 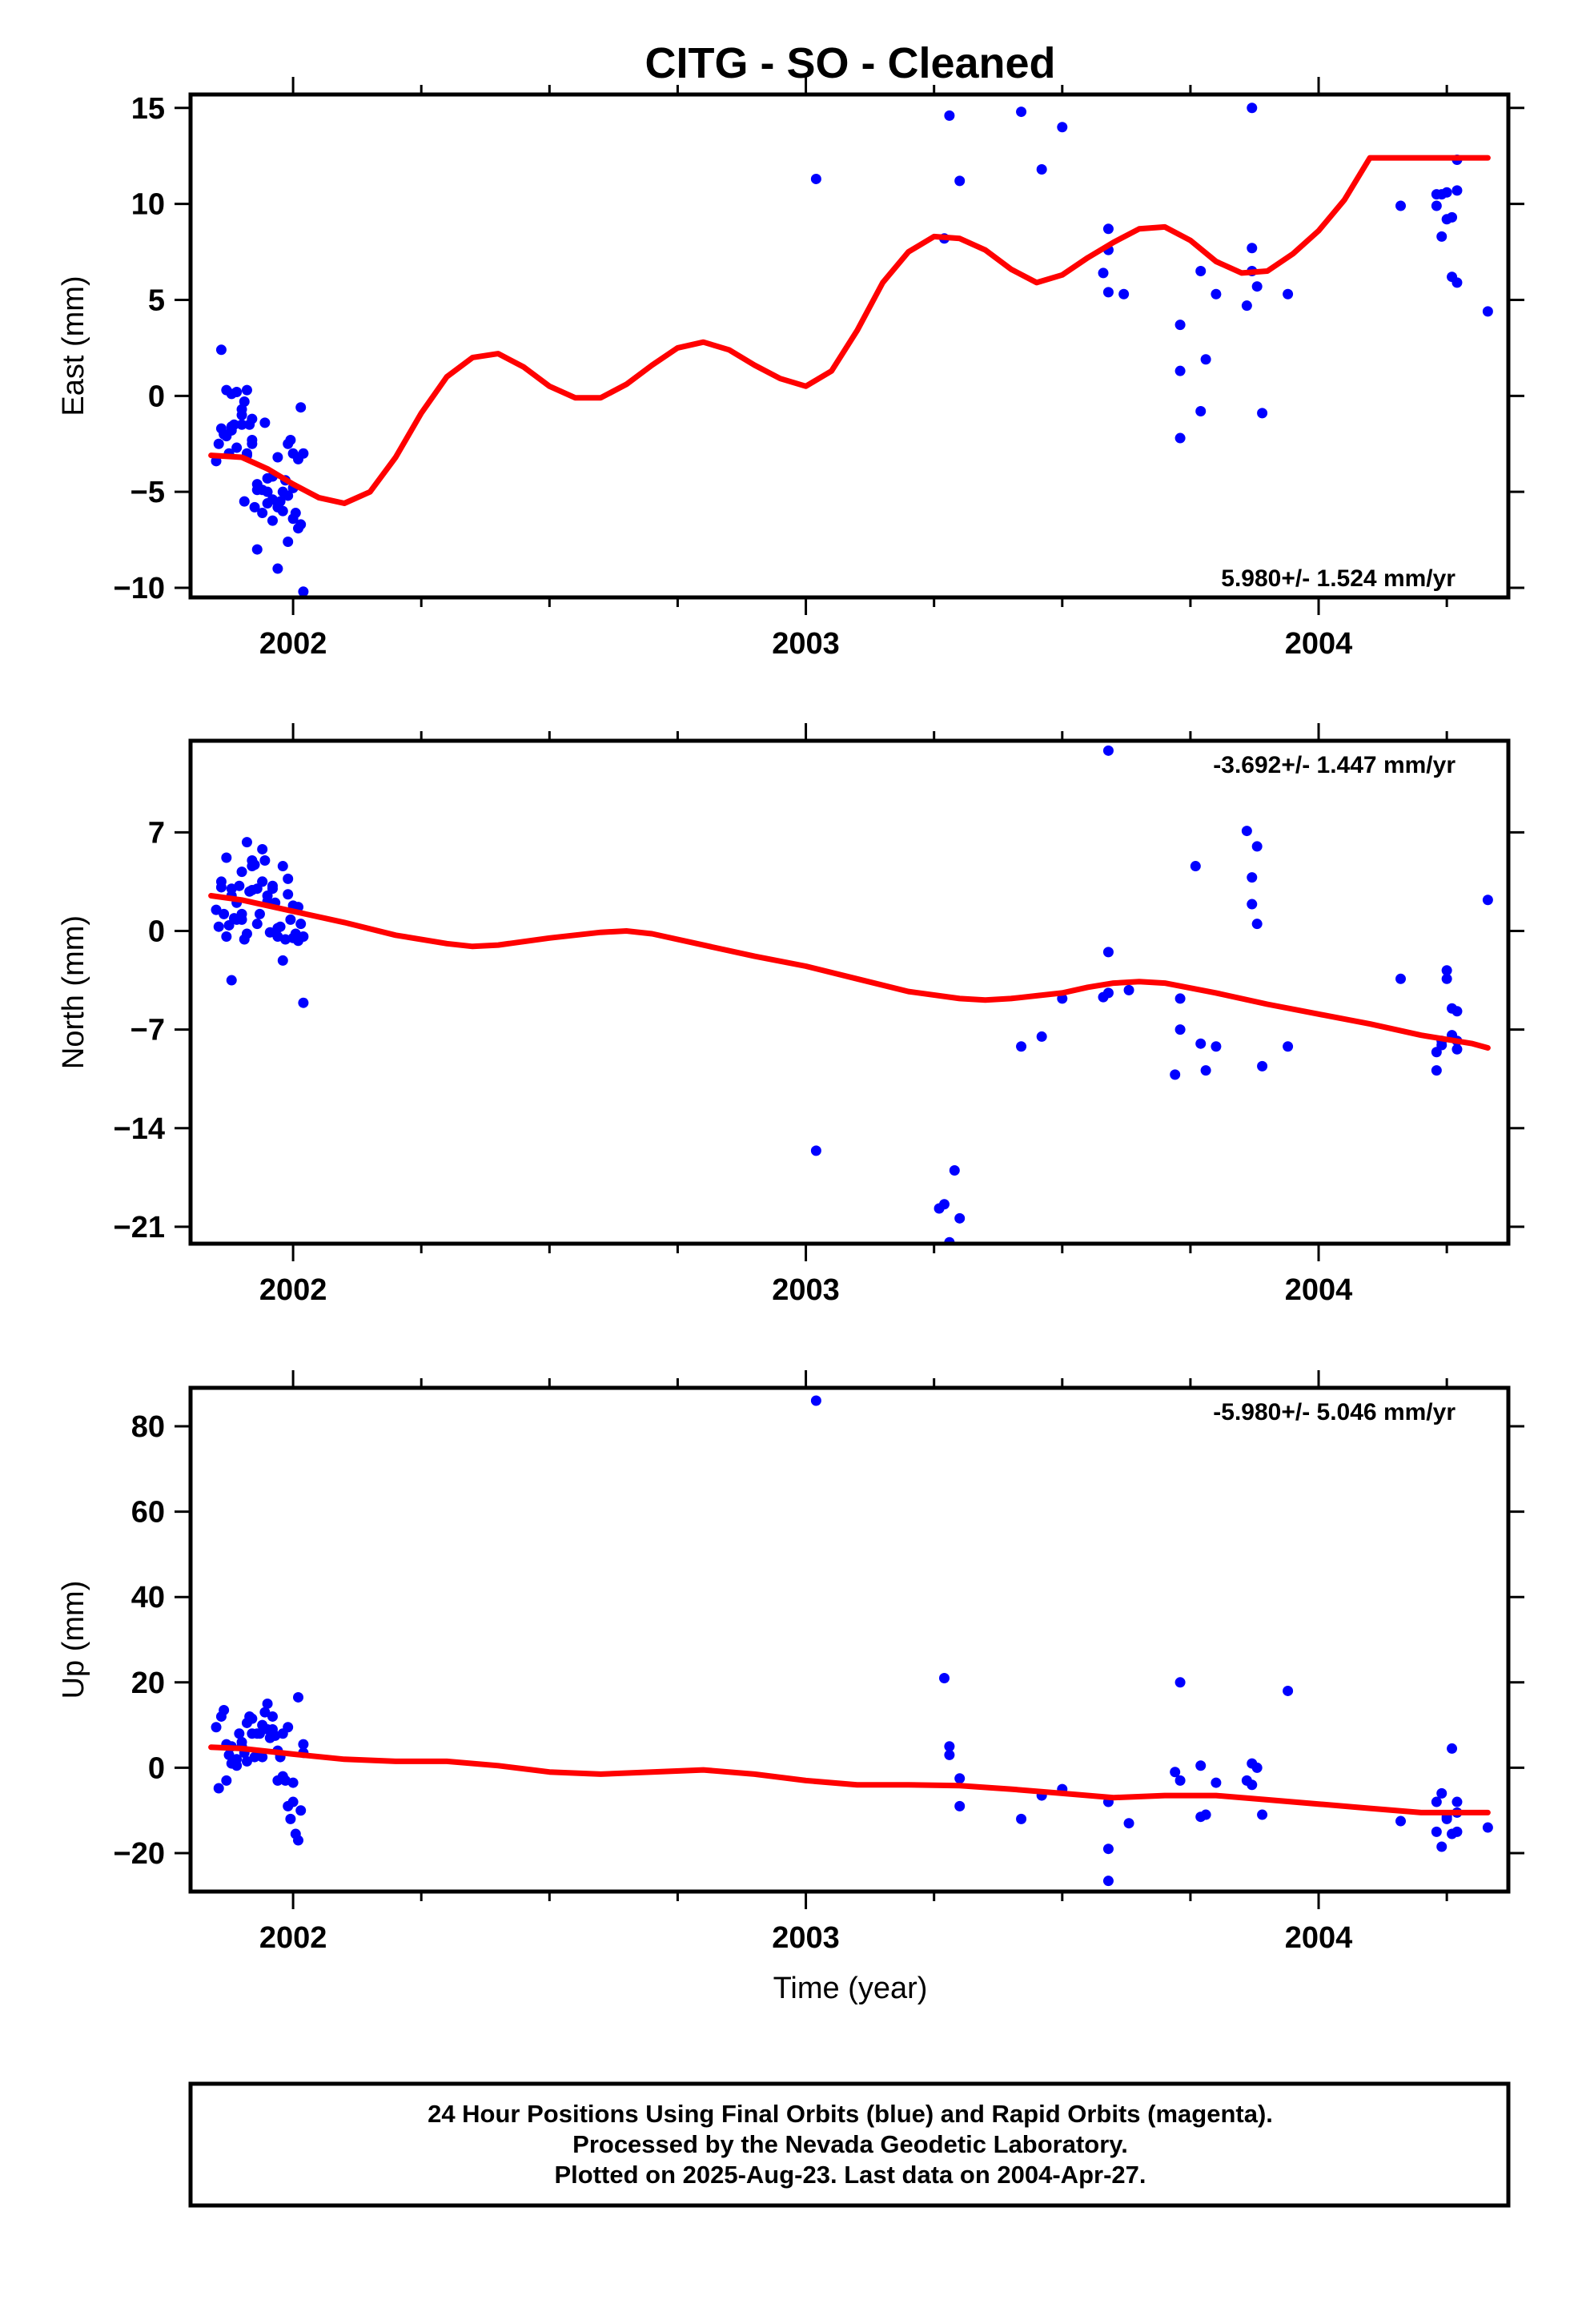 I want to click on north-rate-label: -3.692+/- 1.447 mm/yr, so click(x=1334, y=765).